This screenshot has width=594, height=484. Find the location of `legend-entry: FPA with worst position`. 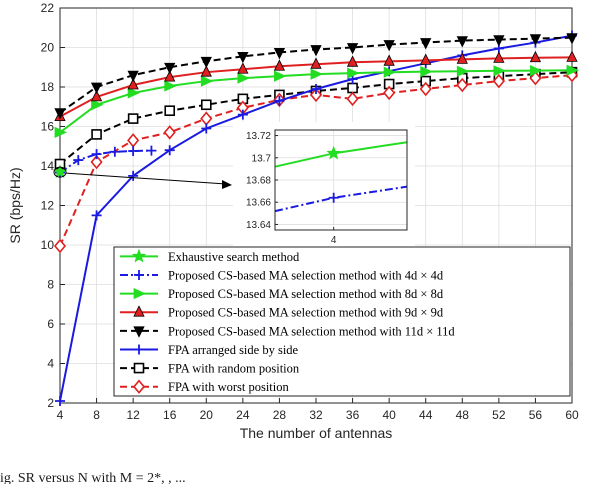

legend-entry: FPA with worst position is located at coordinates (205, 386).